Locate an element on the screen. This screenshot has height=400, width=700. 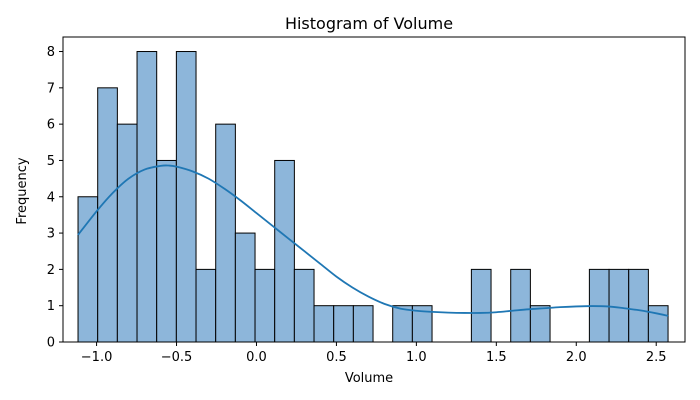
y-tick-label: 0 is located at coordinates (51, 343).